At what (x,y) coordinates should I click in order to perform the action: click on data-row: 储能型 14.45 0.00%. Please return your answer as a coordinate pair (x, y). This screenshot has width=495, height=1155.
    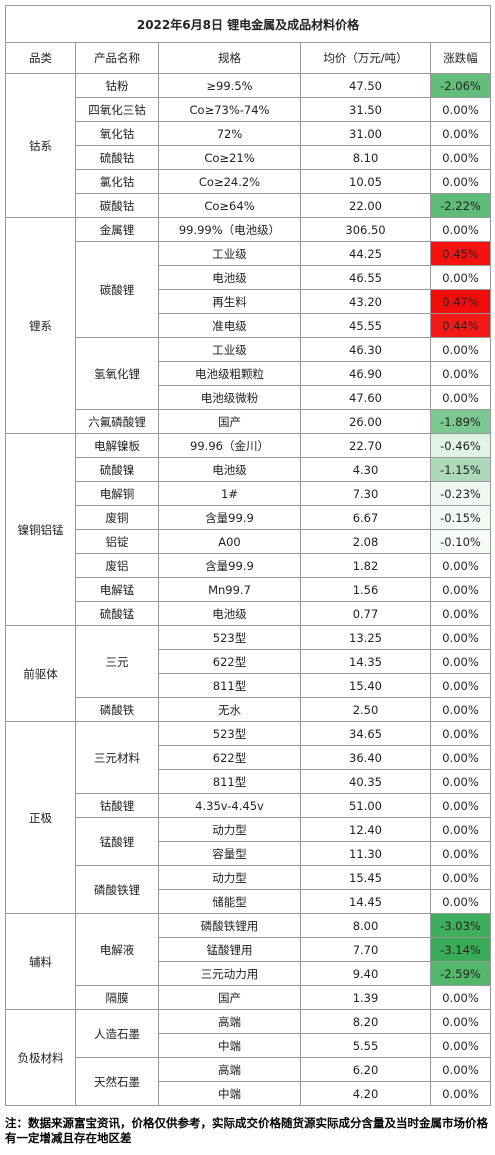
    Looking at the image, I should click on (248, 901).